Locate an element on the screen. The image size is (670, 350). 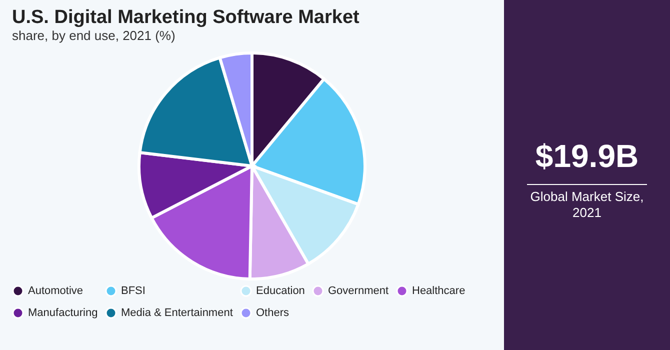
legend-label: Government is located at coordinates (358, 291).